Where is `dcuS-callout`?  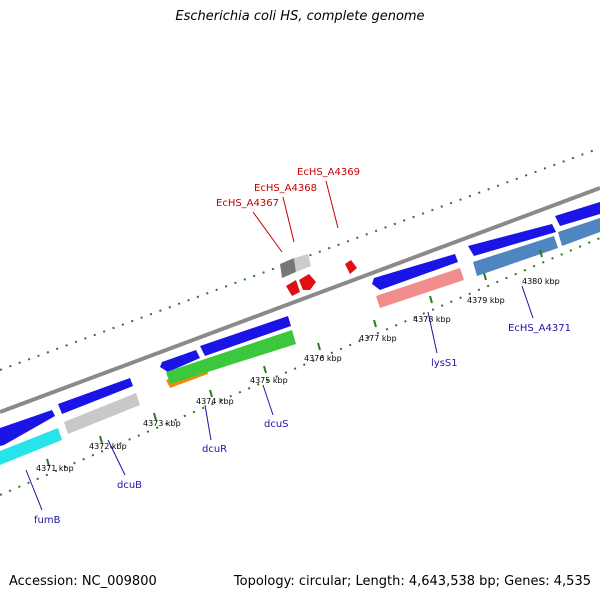 dcuS-callout is located at coordinates (268, 400).